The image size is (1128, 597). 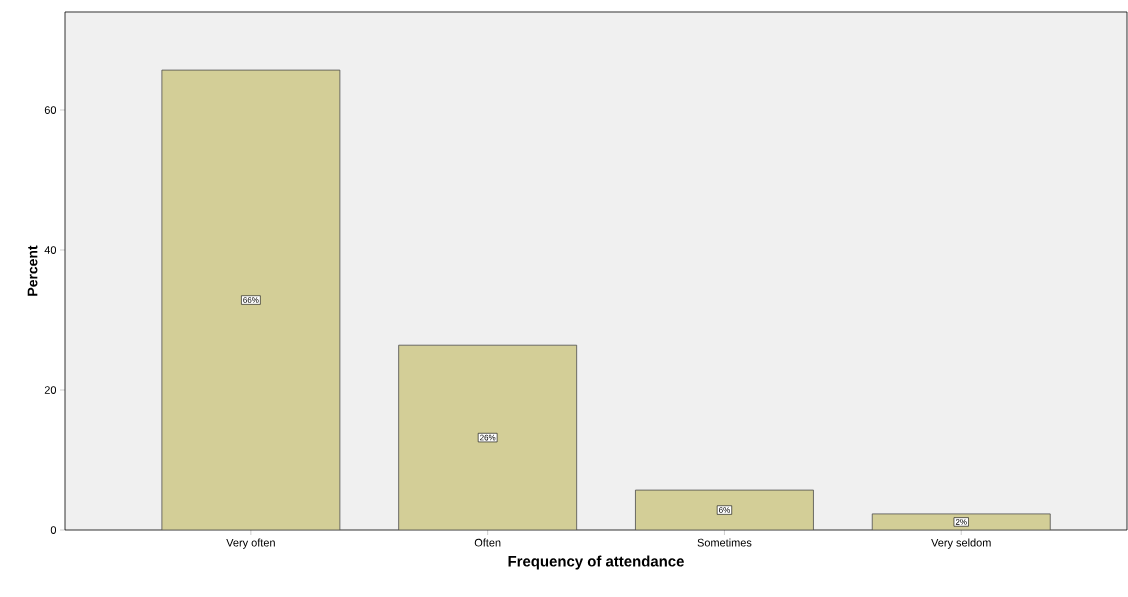 I want to click on y-tick-label: 20, so click(x=50, y=390).